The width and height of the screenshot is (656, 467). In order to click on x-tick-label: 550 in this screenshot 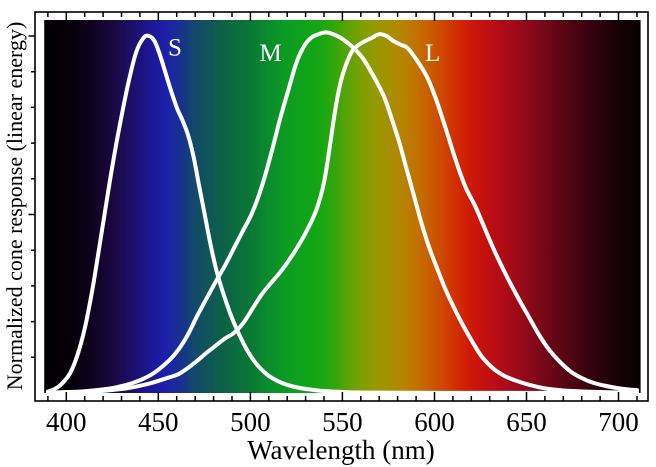, I will do `click(342, 422)`.